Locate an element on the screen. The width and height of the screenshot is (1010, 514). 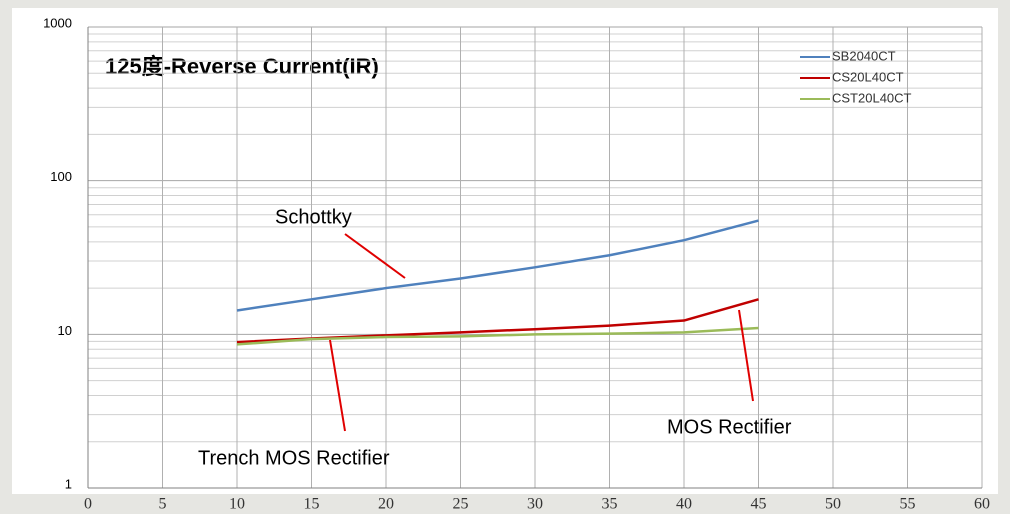
y-tick-label: 100 is located at coordinates (61, 176).